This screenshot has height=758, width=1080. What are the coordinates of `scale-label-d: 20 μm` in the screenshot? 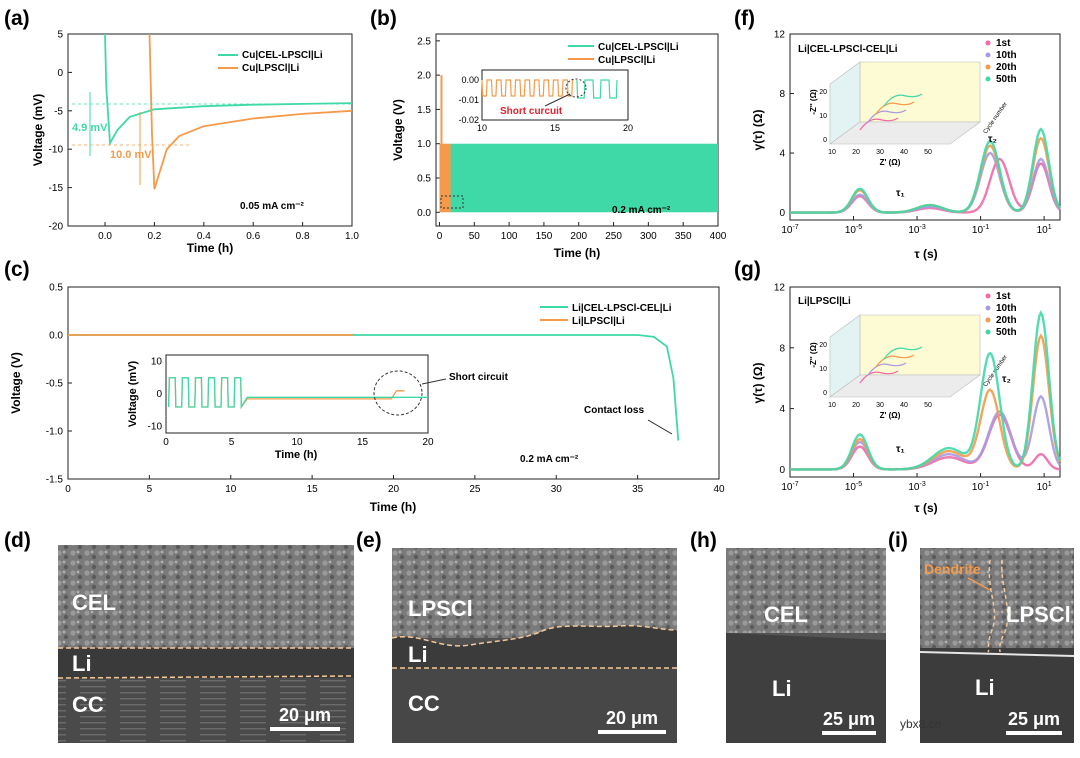 It's located at (305, 715).